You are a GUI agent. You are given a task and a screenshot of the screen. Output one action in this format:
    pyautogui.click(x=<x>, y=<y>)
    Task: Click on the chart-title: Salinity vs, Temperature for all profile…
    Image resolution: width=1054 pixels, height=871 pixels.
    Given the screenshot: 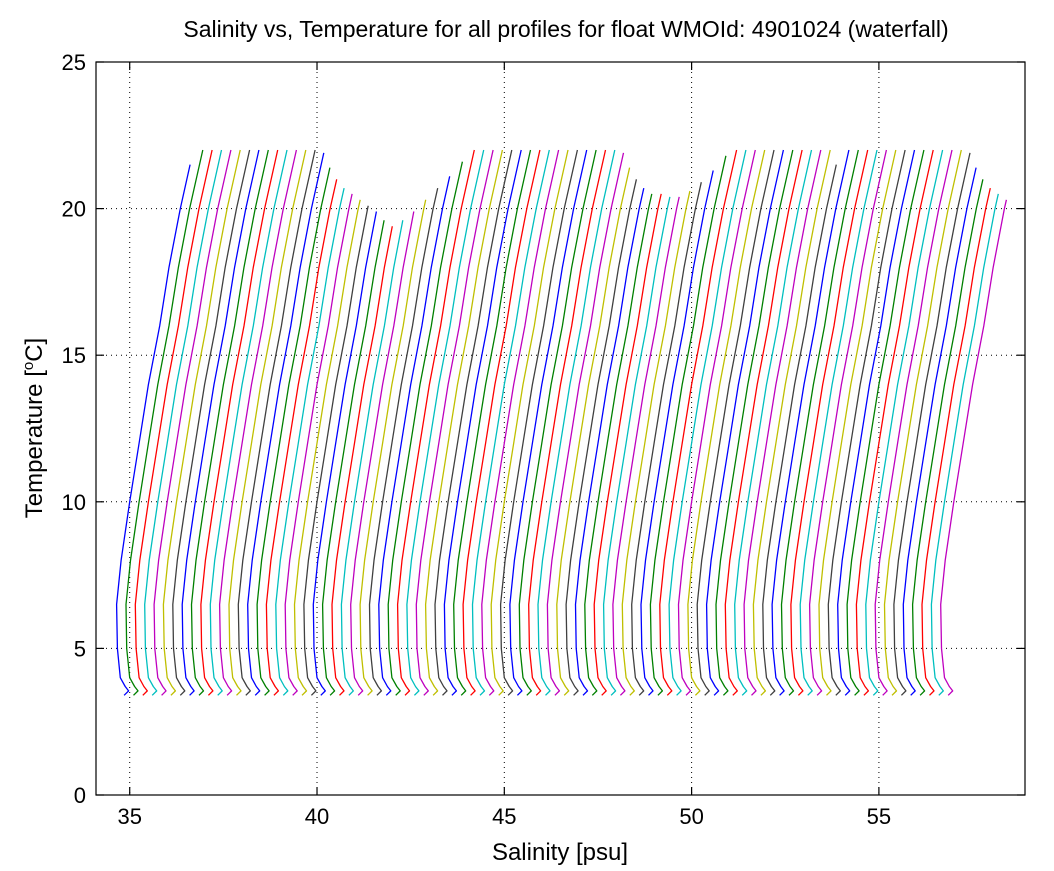 What is the action you would take?
    pyautogui.click(x=565, y=29)
    